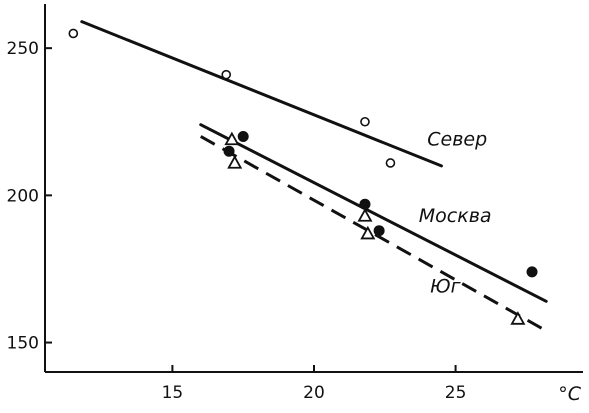 The height and width of the screenshot is (413, 589). What do you see at coordinates (455, 216) in the screenshot?
I see `series-label: Москва` at bounding box center [455, 216].